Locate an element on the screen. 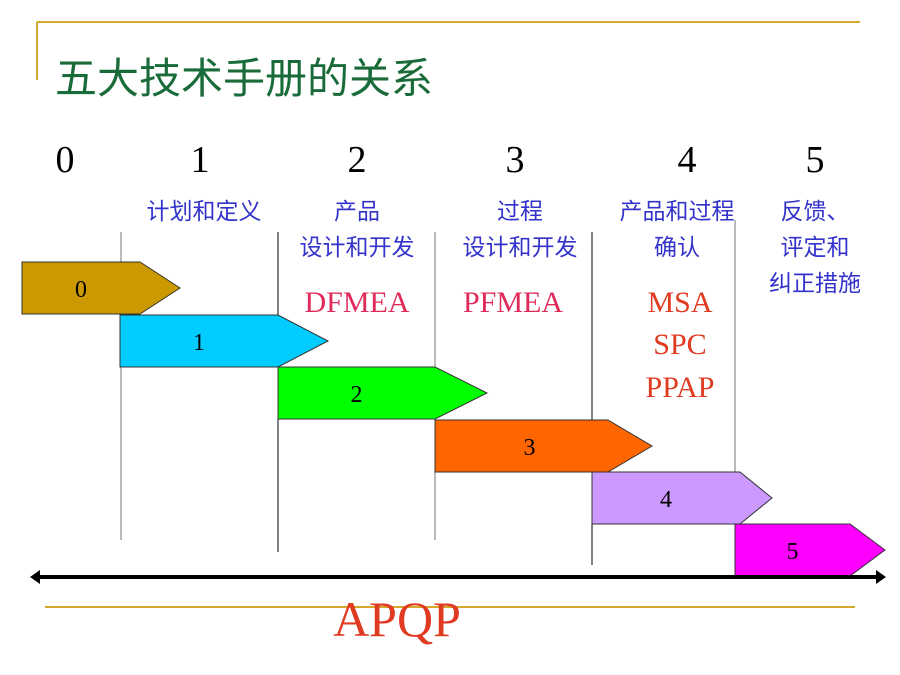  phase-label-line: 反馈、 is located at coordinates (815, 212).